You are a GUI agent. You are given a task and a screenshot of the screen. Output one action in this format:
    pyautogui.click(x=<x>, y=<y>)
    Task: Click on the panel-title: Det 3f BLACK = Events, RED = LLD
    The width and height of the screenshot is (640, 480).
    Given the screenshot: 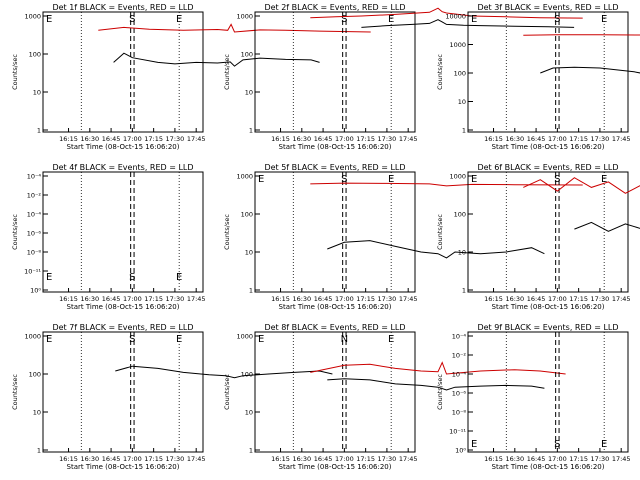 What is the action you would take?
    pyautogui.click(x=547, y=7)
    